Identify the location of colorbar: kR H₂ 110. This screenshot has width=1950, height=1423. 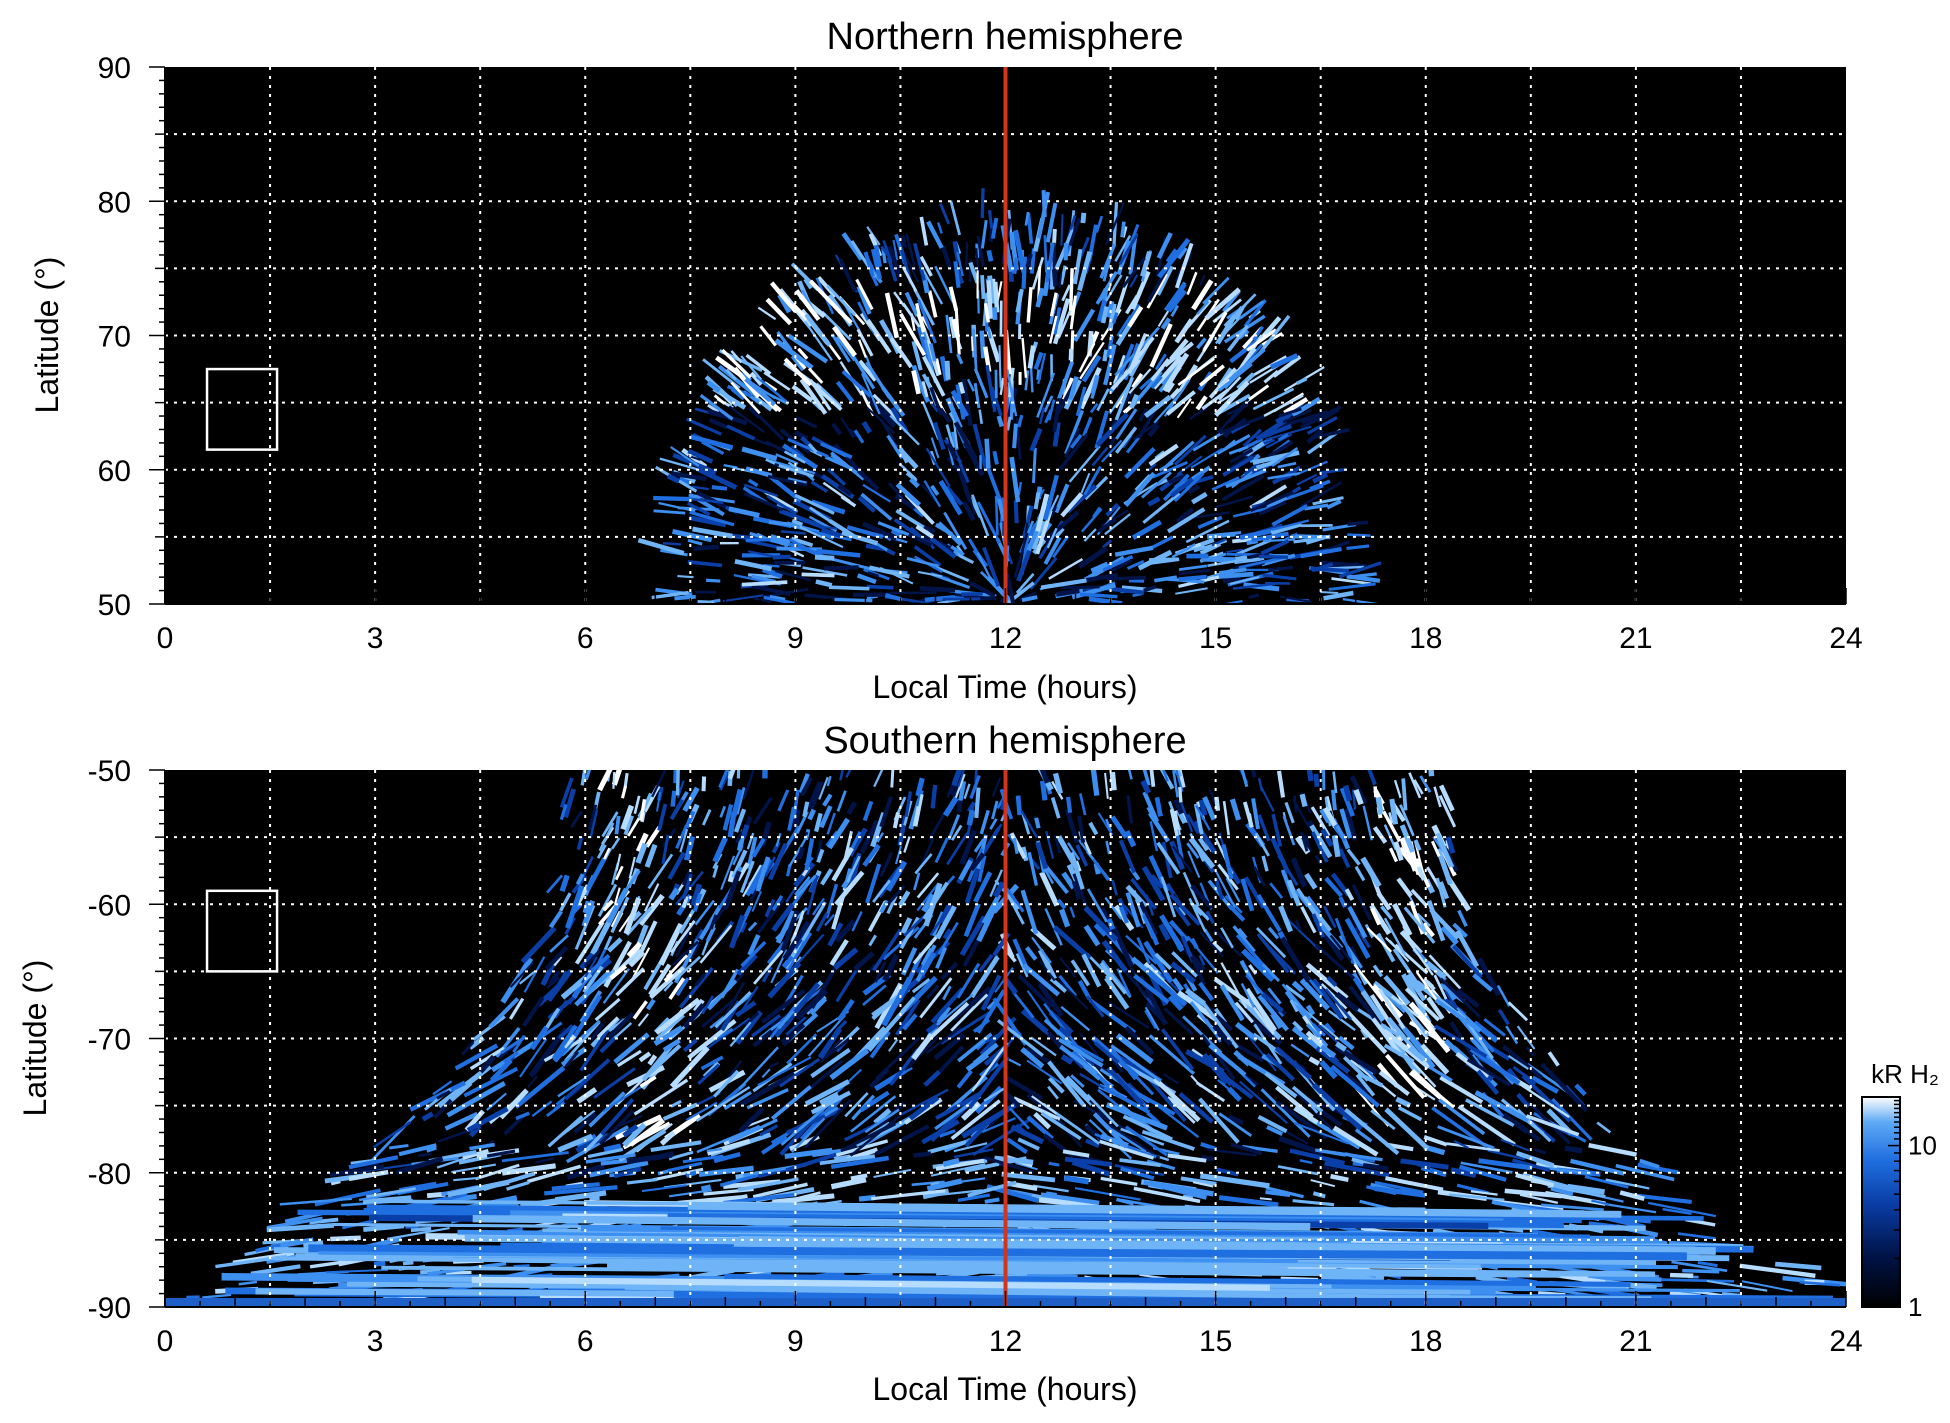
(1900, 1190).